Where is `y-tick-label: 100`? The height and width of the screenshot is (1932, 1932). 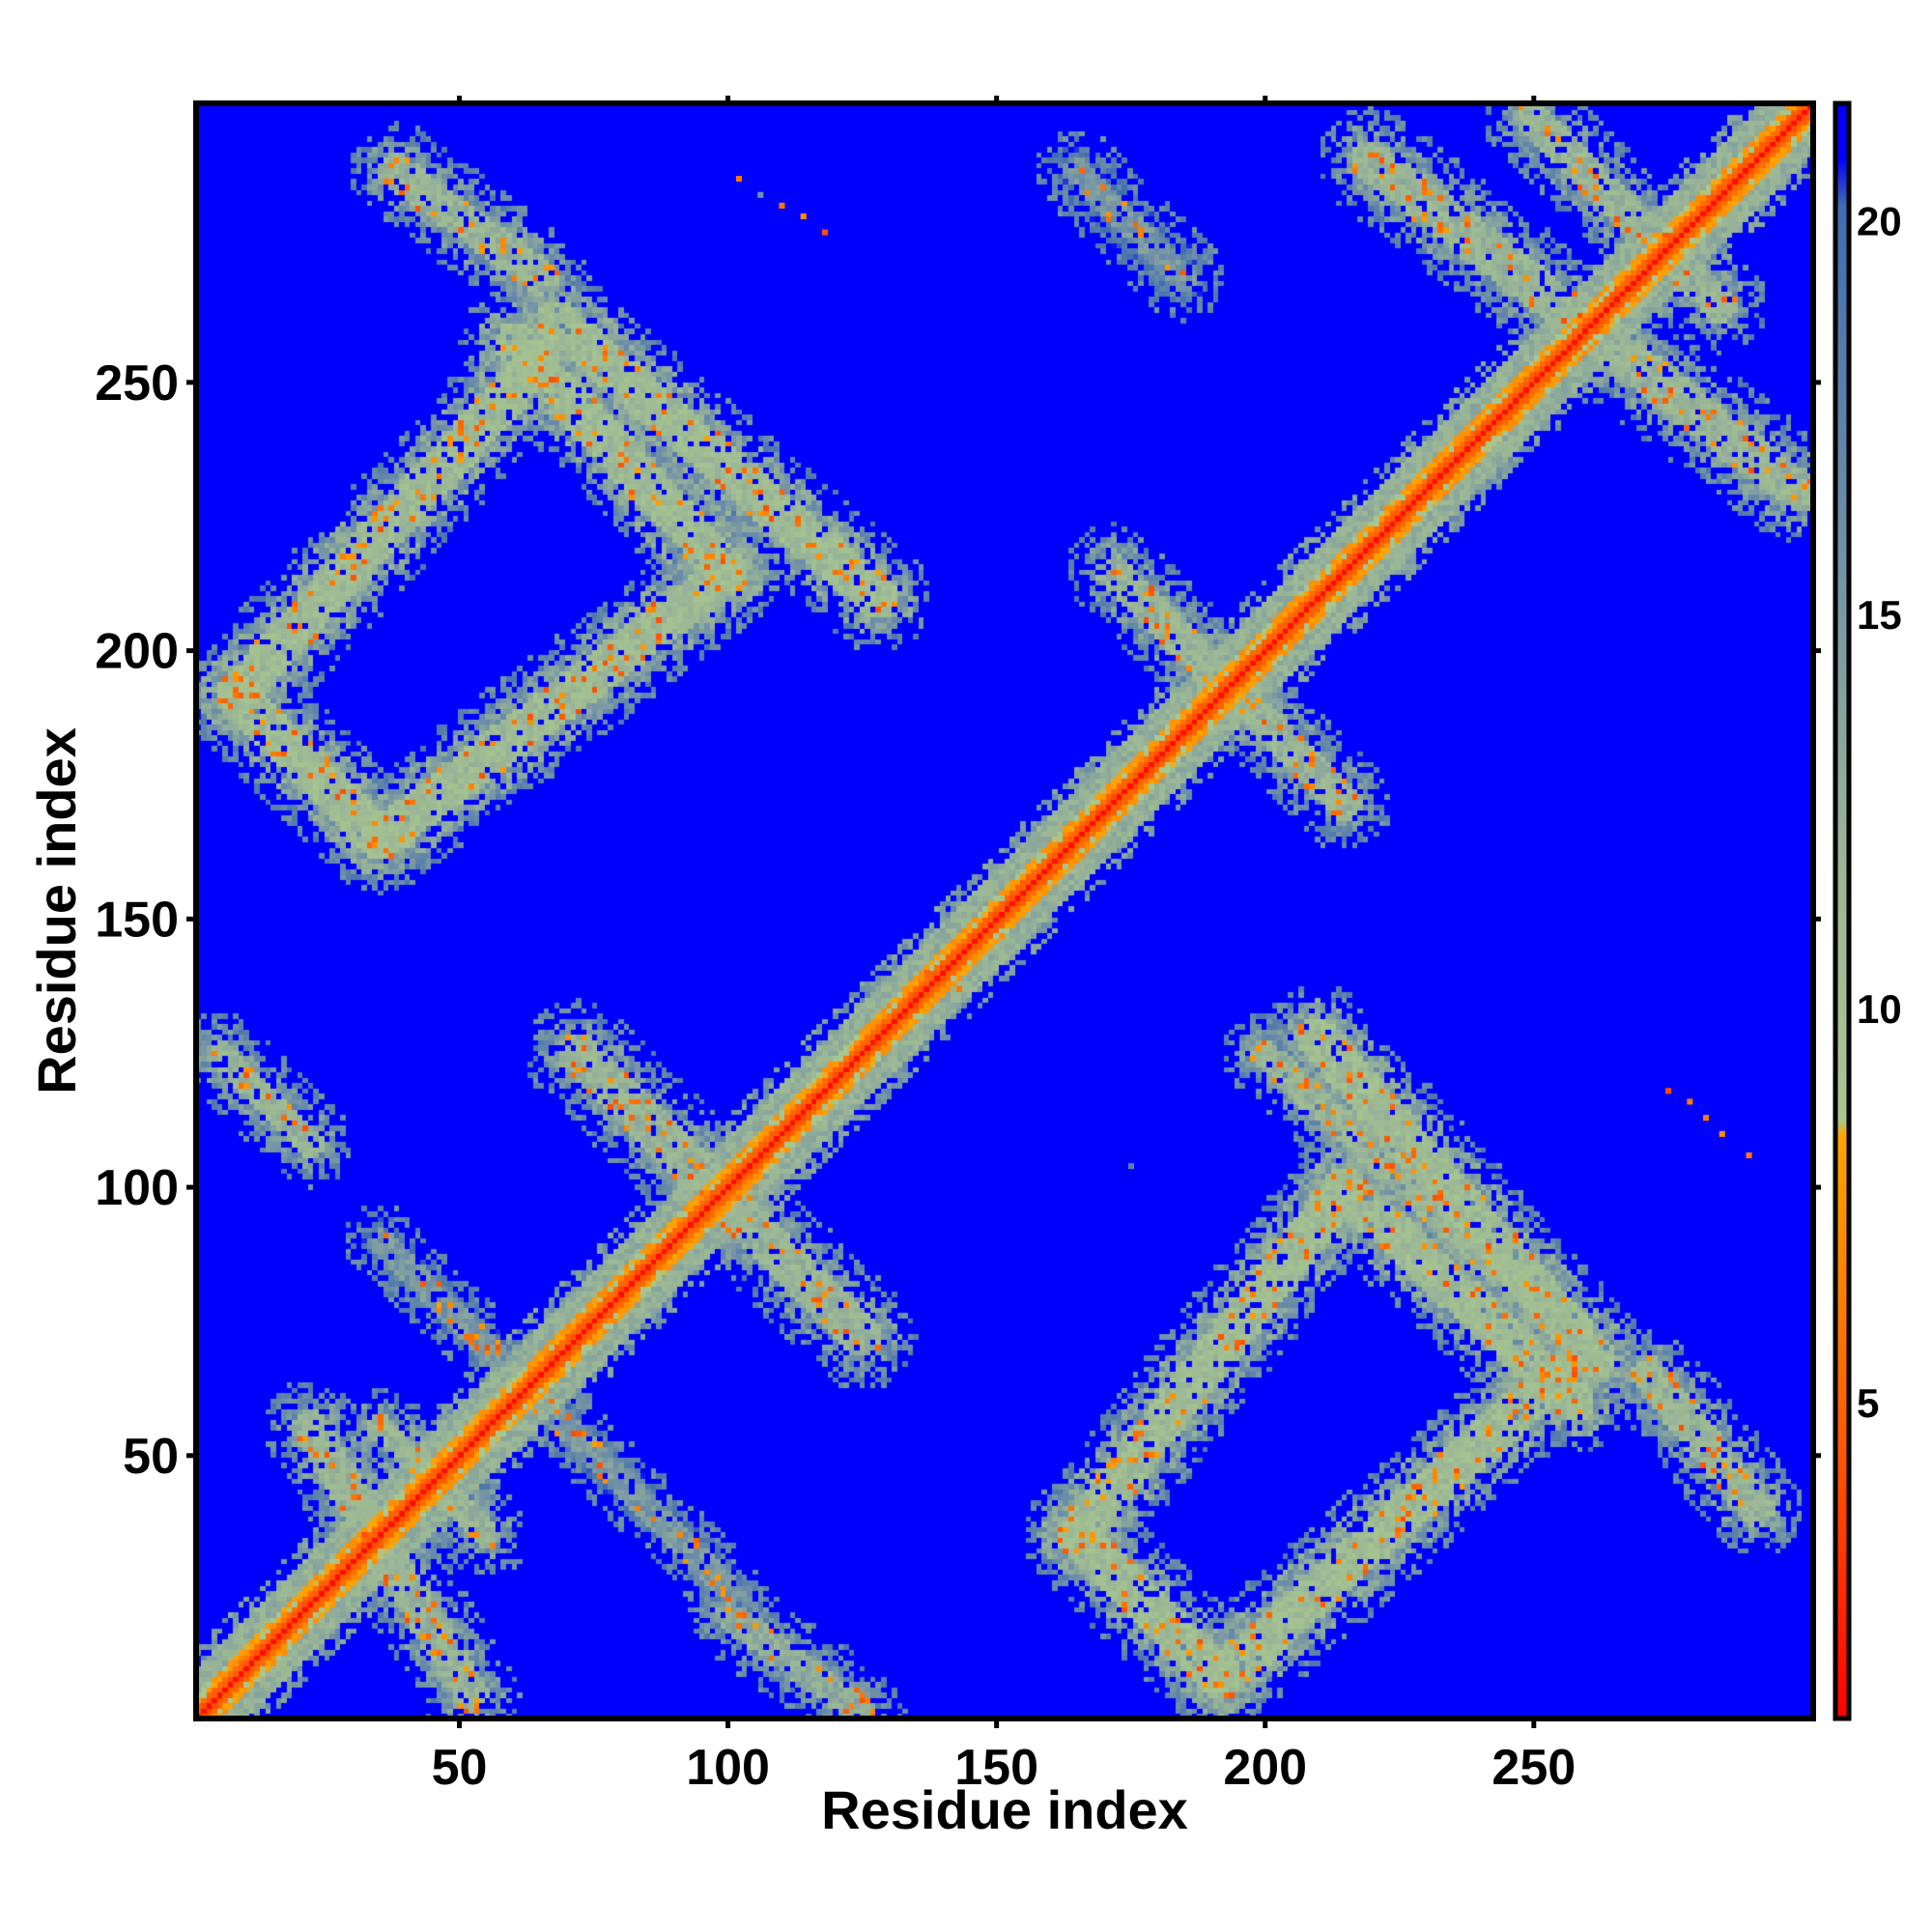 y-tick-label: 100 is located at coordinates (137, 1188).